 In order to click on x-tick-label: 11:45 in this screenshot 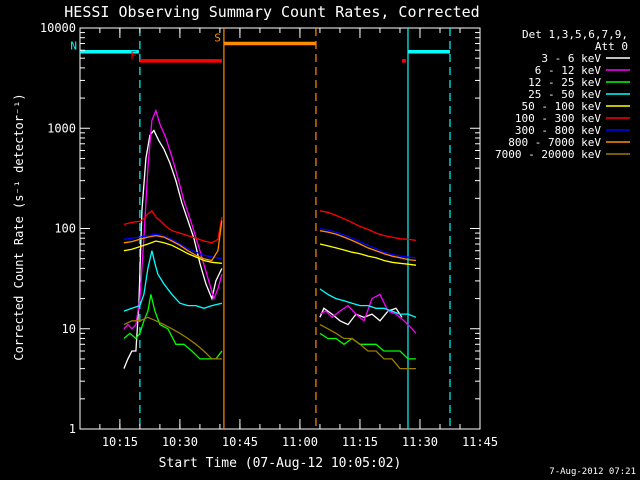, I will do `click(480, 442)`.